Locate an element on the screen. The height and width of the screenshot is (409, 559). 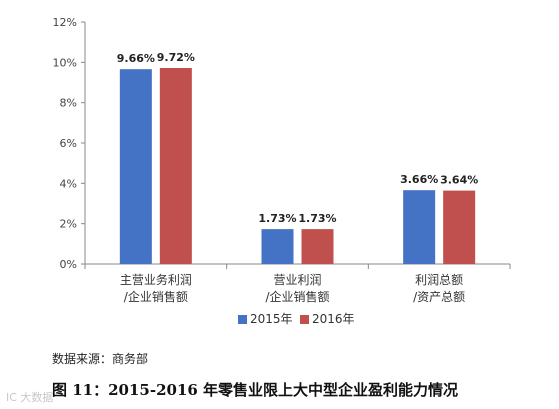
figure-caption: 图 11：2015-2016 年零售业限上大中型企业盈利能力情况 is located at coordinates (255, 390).